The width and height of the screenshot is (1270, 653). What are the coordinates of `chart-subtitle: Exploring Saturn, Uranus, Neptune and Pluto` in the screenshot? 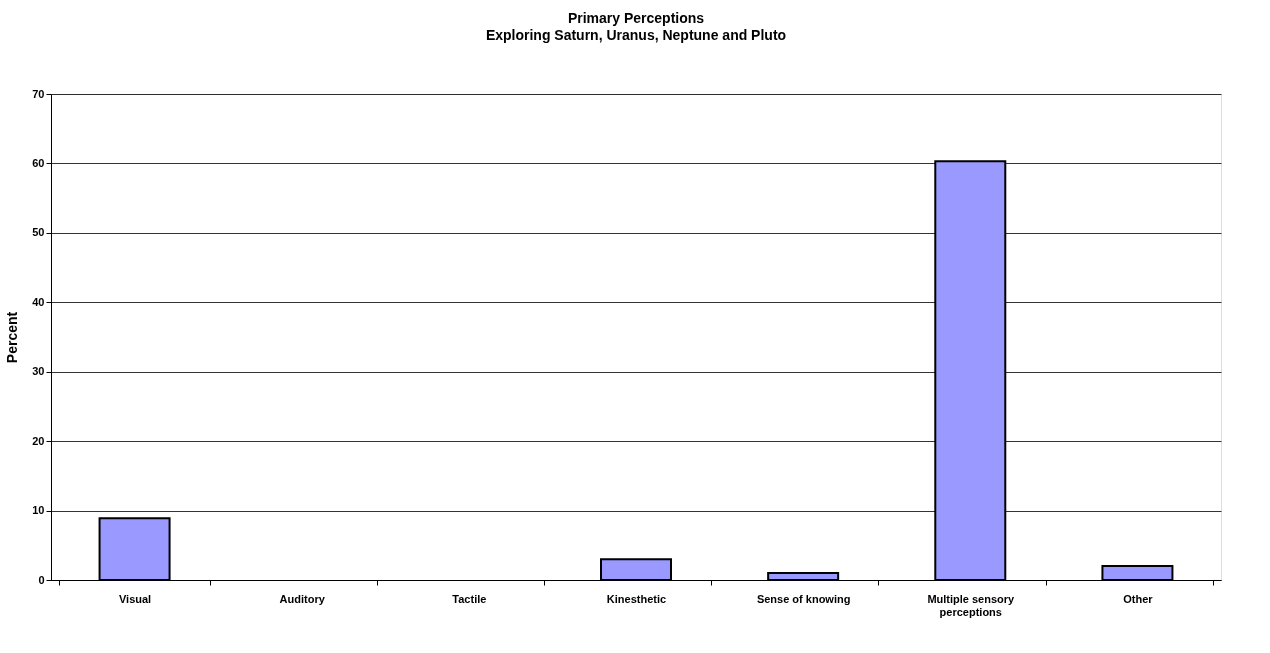 It's located at (636, 35).